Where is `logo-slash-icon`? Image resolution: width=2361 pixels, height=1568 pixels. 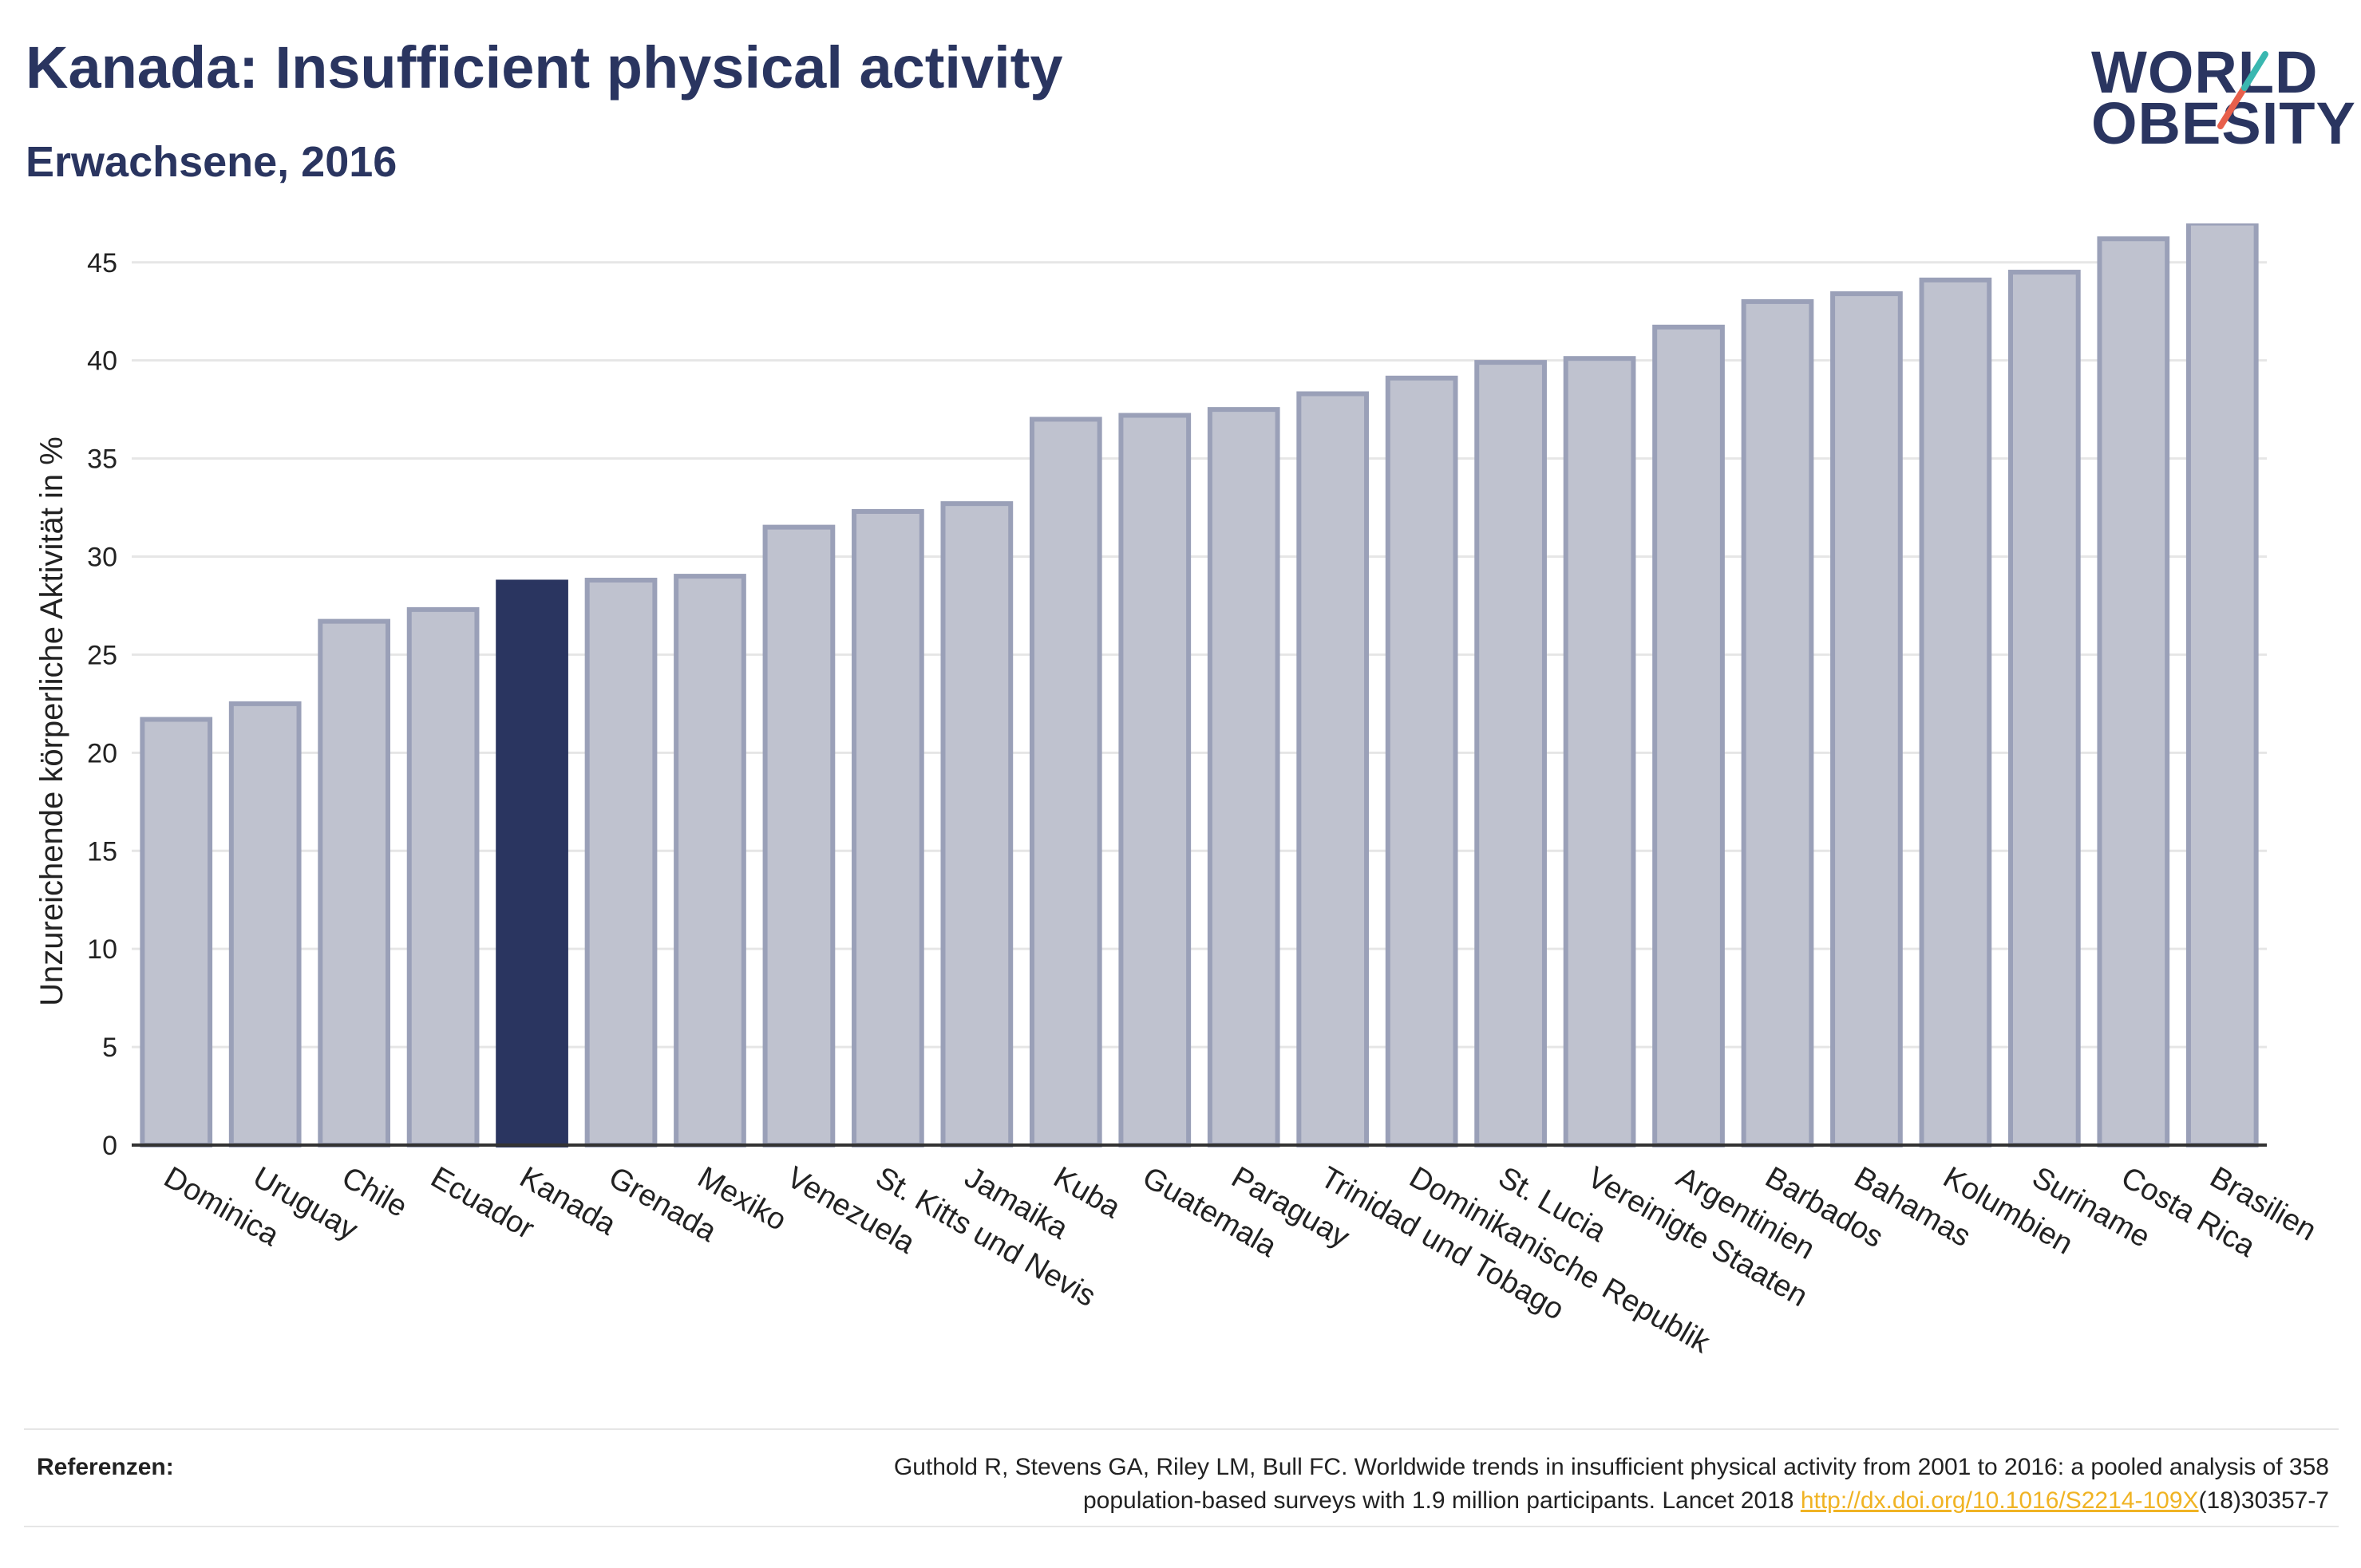
logo-slash-icon is located at coordinates (2242, 90).